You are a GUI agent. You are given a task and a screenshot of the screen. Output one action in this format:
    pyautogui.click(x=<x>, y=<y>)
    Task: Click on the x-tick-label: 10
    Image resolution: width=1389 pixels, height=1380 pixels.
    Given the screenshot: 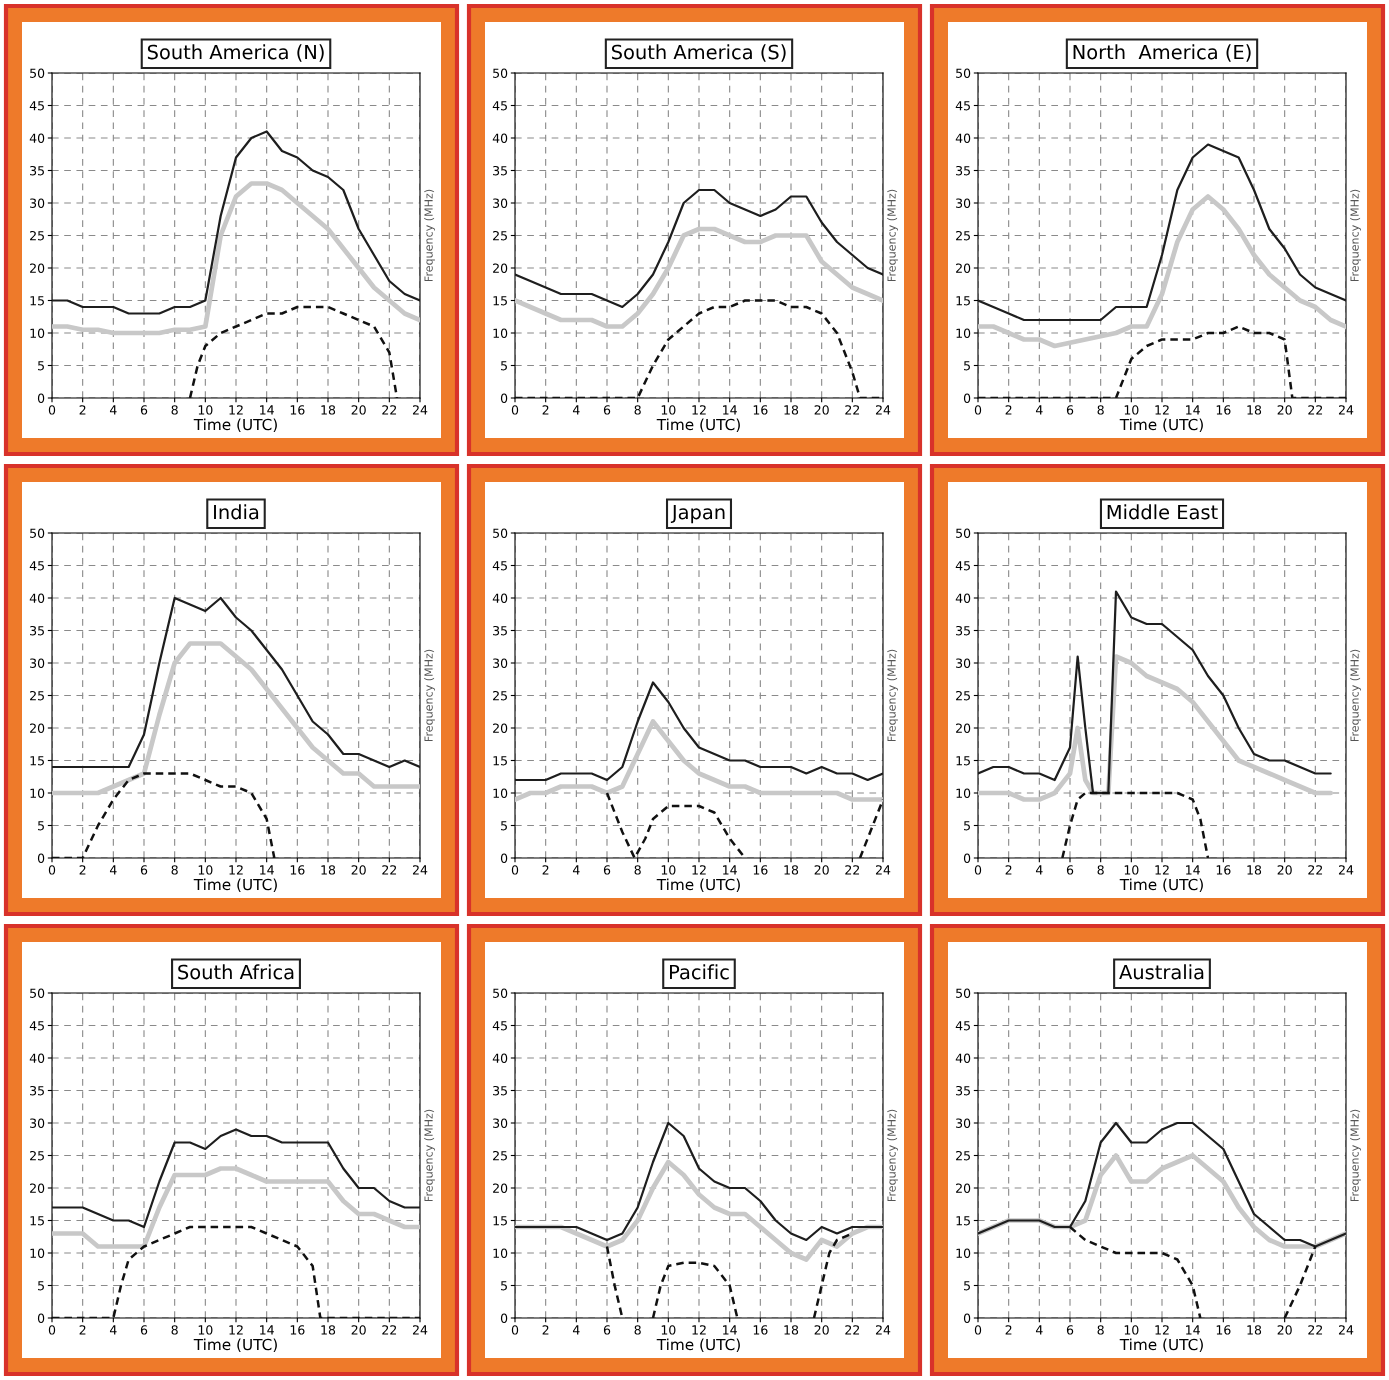 What is the action you would take?
    pyautogui.click(x=205, y=410)
    